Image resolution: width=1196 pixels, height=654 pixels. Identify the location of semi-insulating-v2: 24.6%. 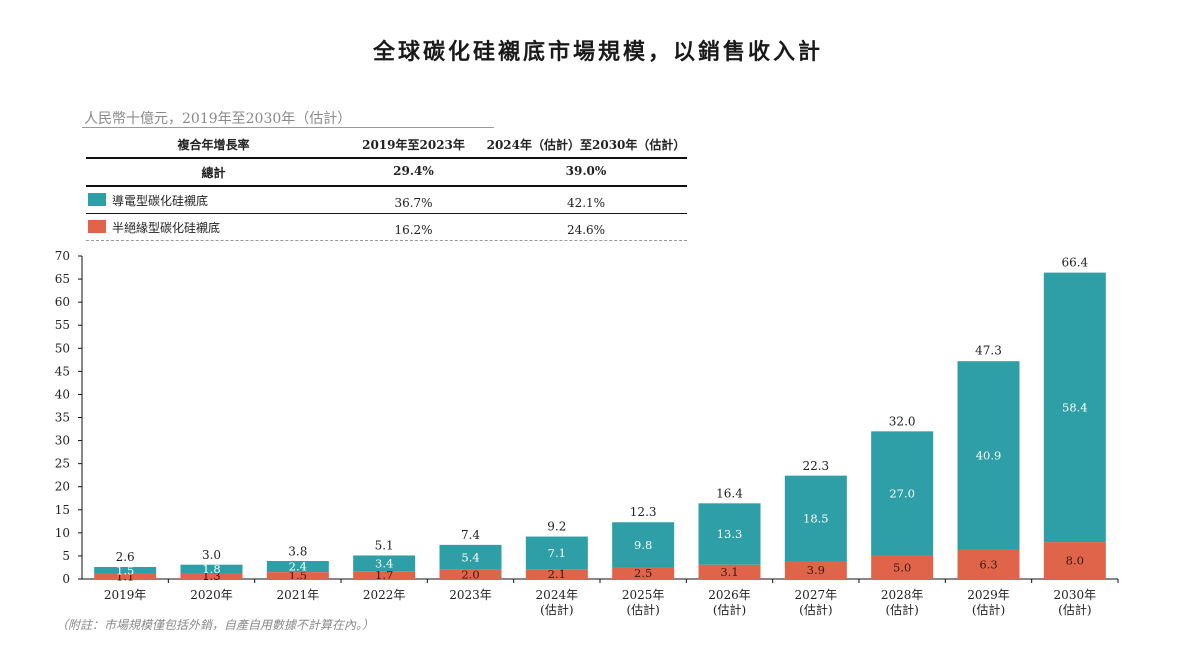
(586, 230).